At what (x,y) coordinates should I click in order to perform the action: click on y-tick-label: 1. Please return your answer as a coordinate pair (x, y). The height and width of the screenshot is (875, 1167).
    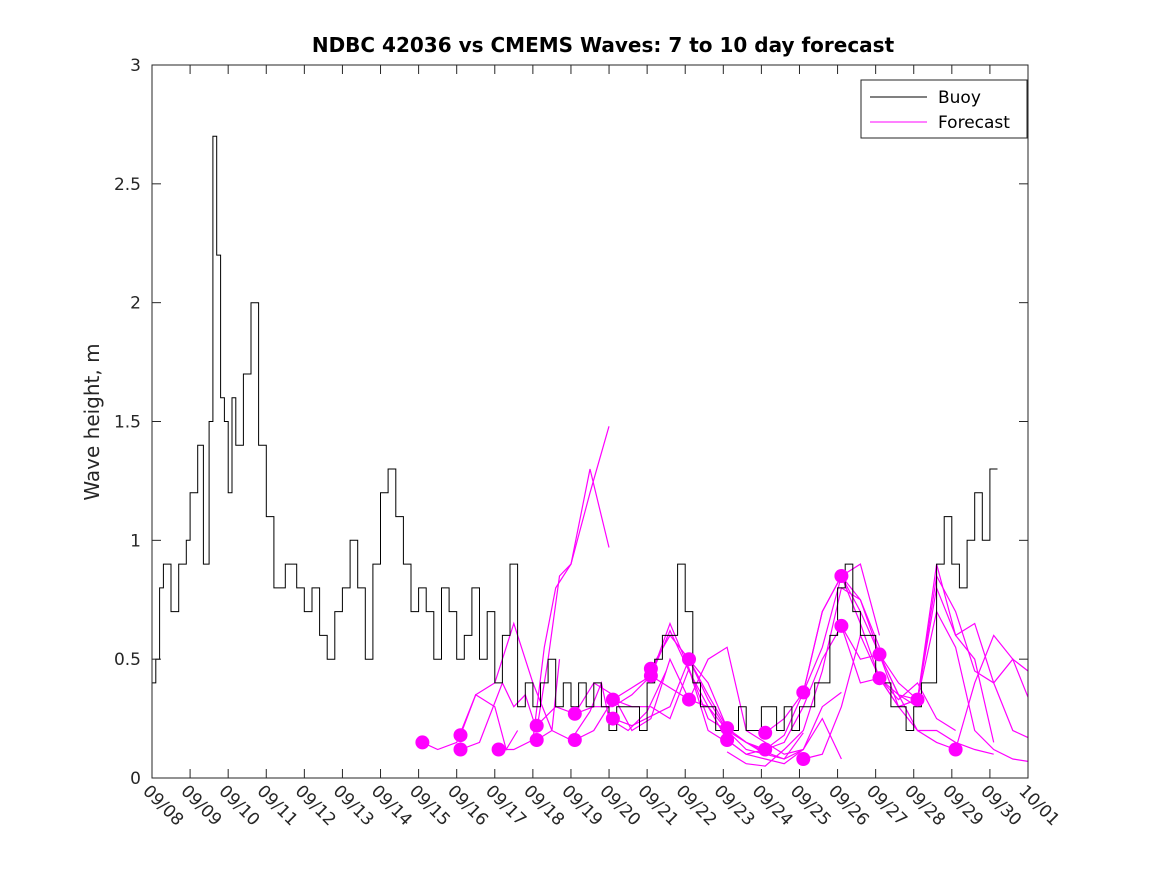
    Looking at the image, I should click on (135, 541).